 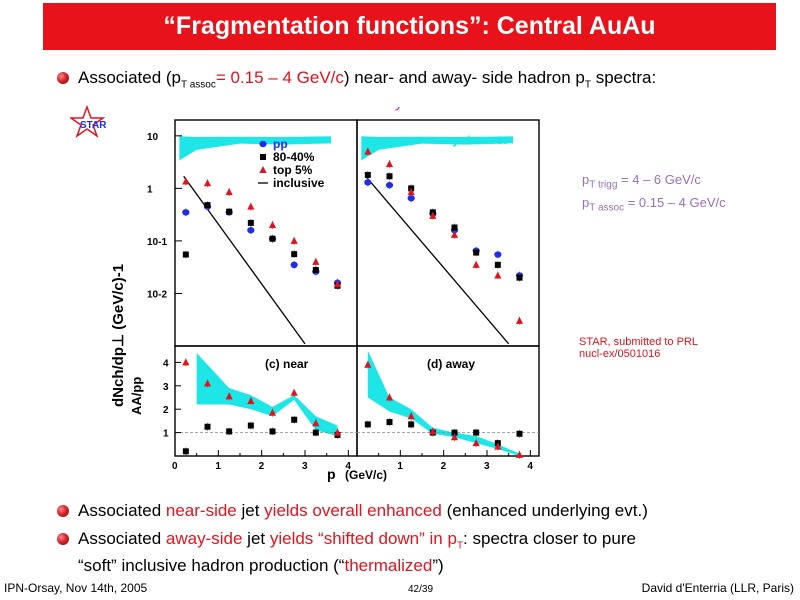 What do you see at coordinates (118, 335) in the screenshot?
I see `y-axis-label-top: dNch/dp⊥ (GeV/c)-1` at bounding box center [118, 335].